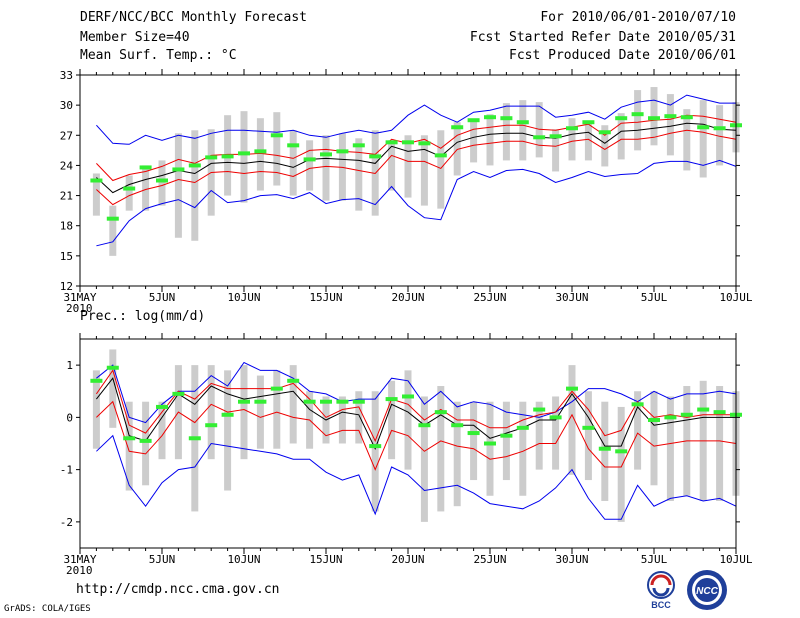  Describe the element at coordinates (69, 417) in the screenshot. I see `y-tick-label: 0` at that location.